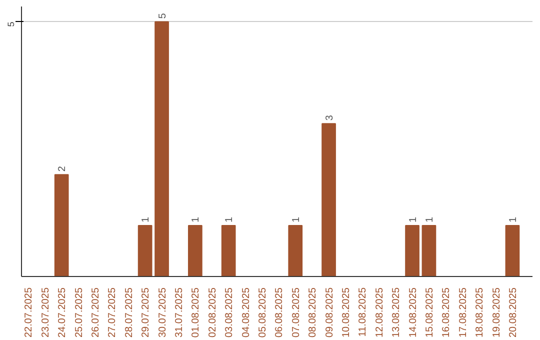 Image resolution: width=540 pixels, height=340 pixels. What do you see at coordinates (363, 312) in the screenshot?
I see `x-tick-label: 11.08.2025` at bounding box center [363, 312].